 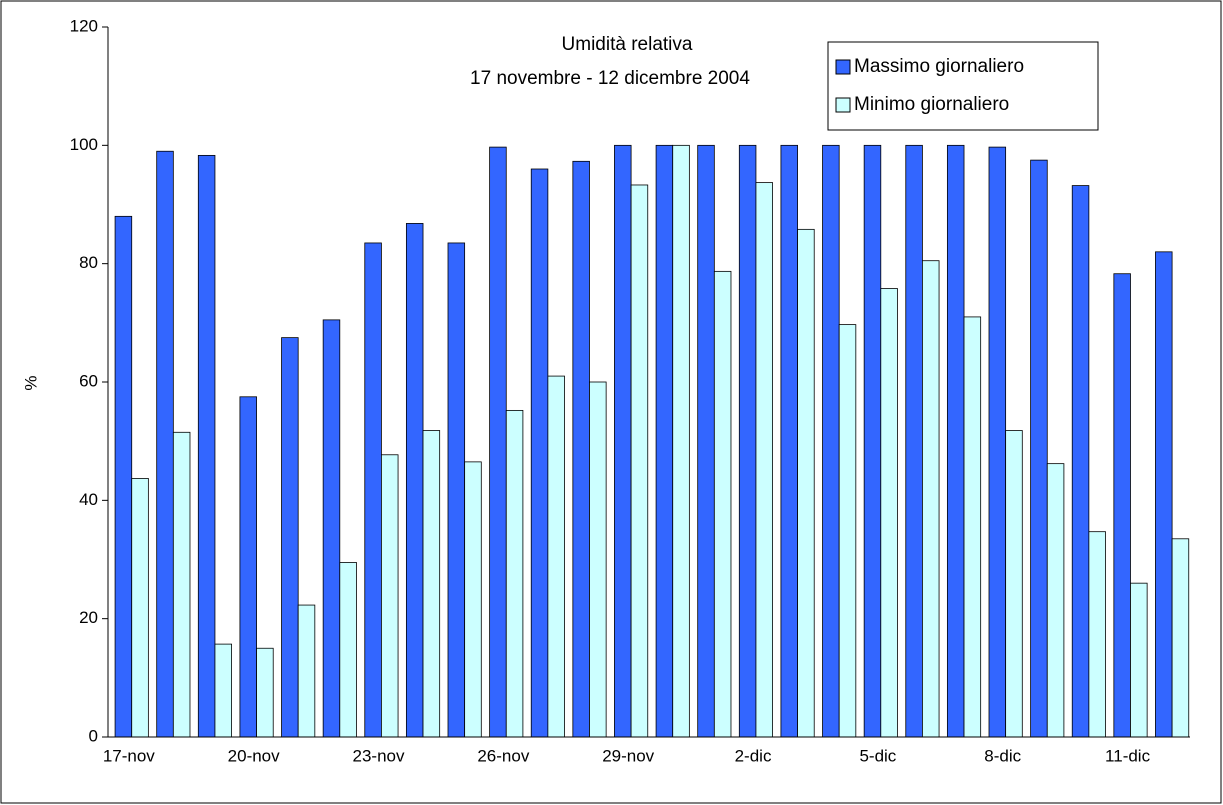 What do you see at coordinates (93, 735) in the screenshot?
I see `y-tick-label: 0` at bounding box center [93, 735].